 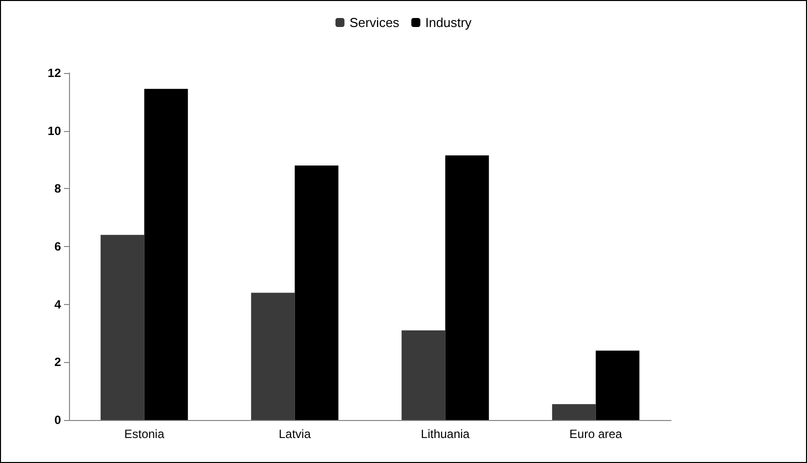 What do you see at coordinates (58, 362) in the screenshot?
I see `y-tick-label: 2` at bounding box center [58, 362].